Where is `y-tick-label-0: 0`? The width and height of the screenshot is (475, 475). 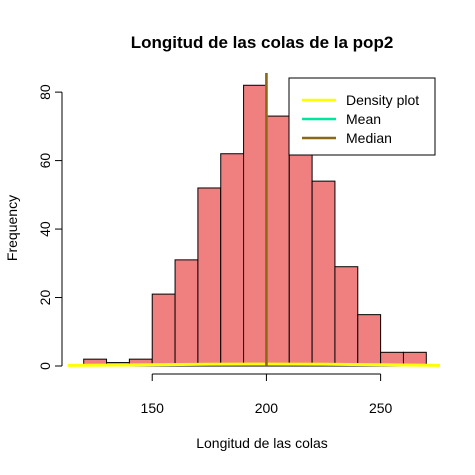
y-tick-label-0: 0 is located at coordinates (45, 366).